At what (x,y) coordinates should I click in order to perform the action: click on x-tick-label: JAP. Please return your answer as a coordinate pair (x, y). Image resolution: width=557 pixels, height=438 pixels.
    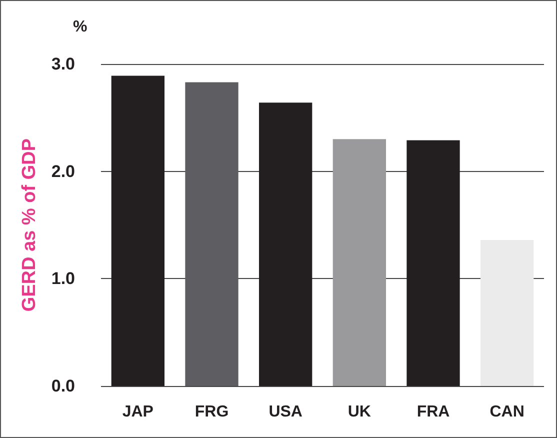
    Looking at the image, I should click on (138, 412).